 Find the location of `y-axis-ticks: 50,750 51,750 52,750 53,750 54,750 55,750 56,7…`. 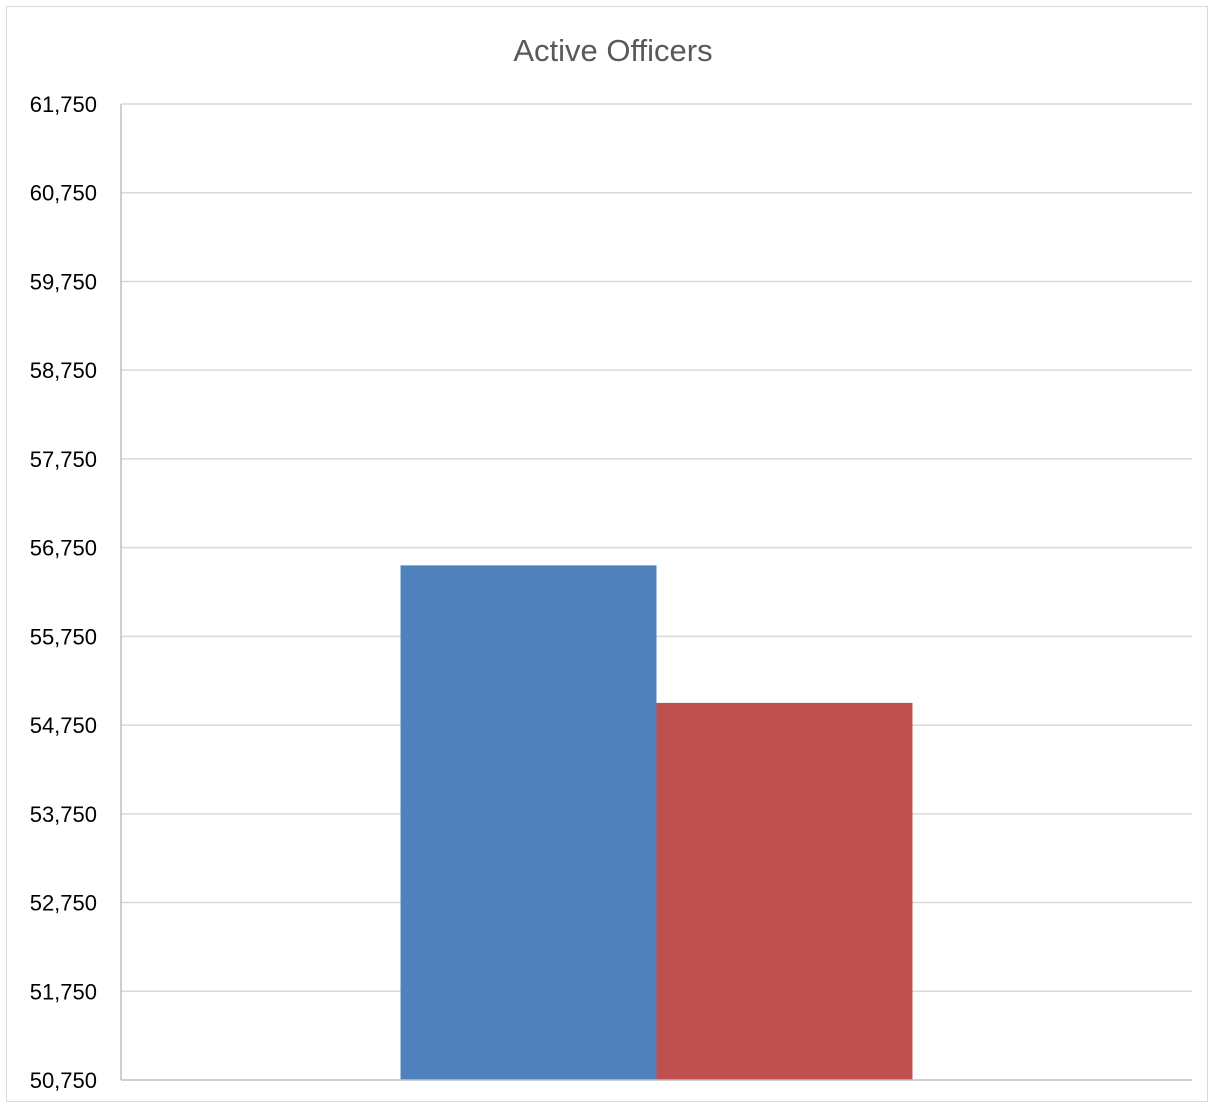

y-axis-ticks: 50,750 51,750 52,750 53,750 54,750 55,750 56,7… is located at coordinates (63, 592).